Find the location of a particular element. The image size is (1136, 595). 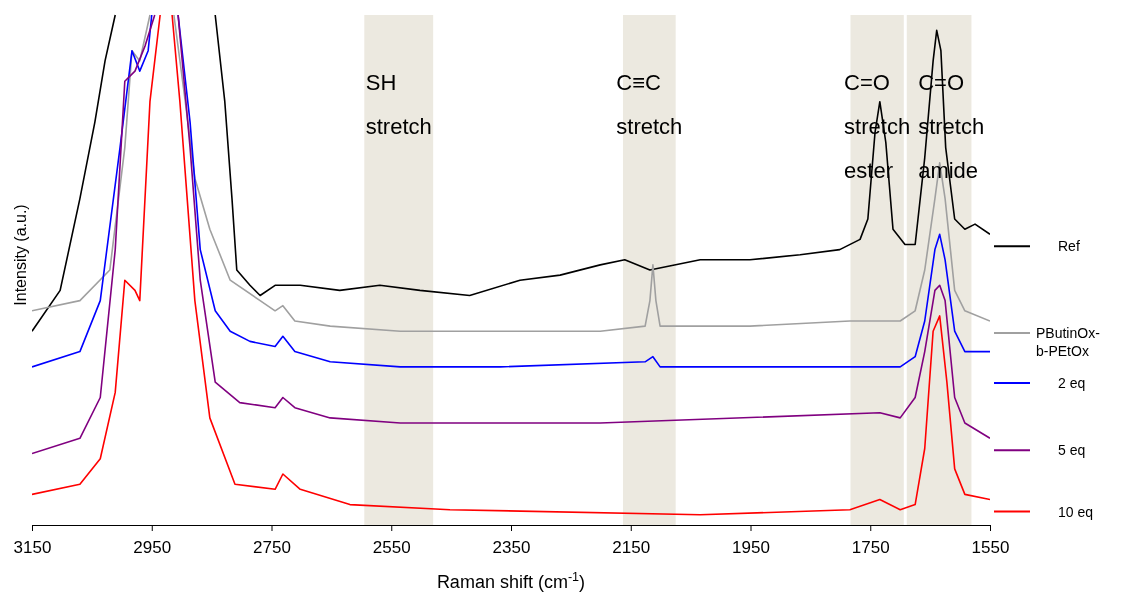

x-tick-label: 3150 is located at coordinates (32, 547).